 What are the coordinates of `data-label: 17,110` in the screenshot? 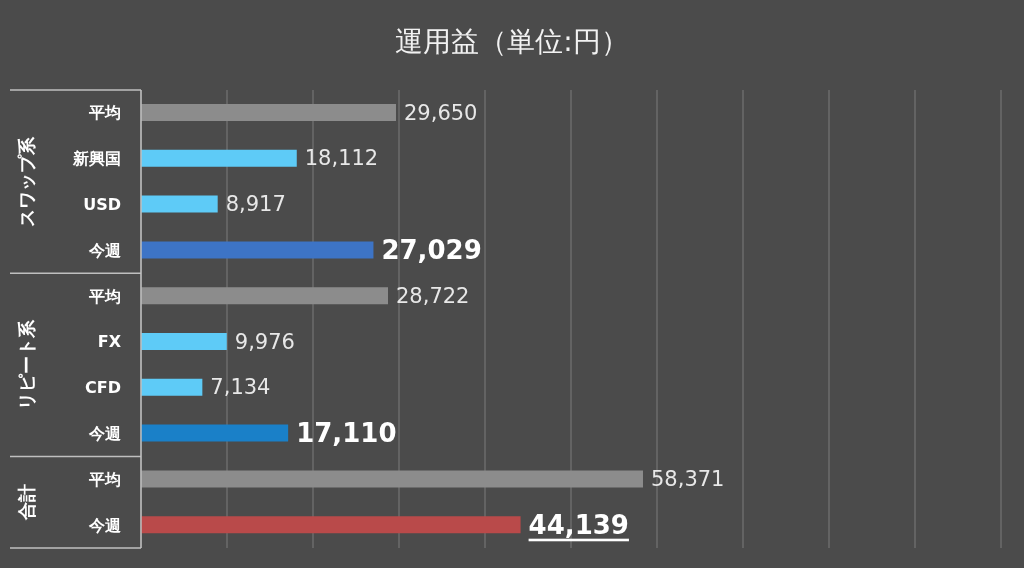 It's located at (346, 433).